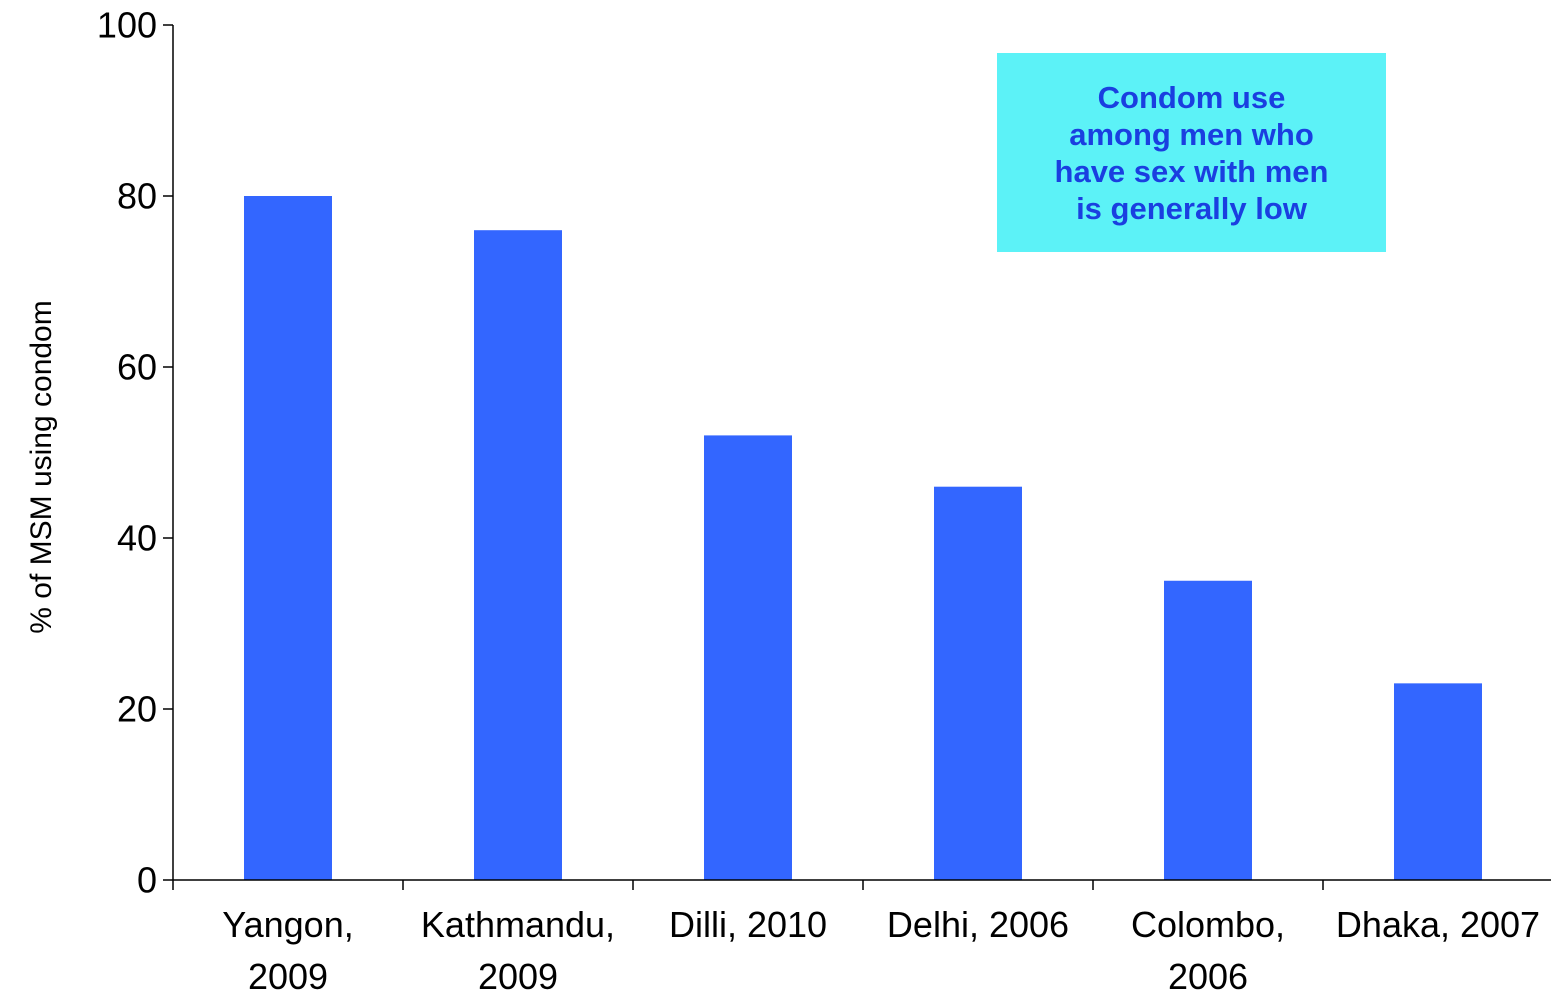  I want to click on x-tick-label-line: Delhi, 2006, so click(978, 924).